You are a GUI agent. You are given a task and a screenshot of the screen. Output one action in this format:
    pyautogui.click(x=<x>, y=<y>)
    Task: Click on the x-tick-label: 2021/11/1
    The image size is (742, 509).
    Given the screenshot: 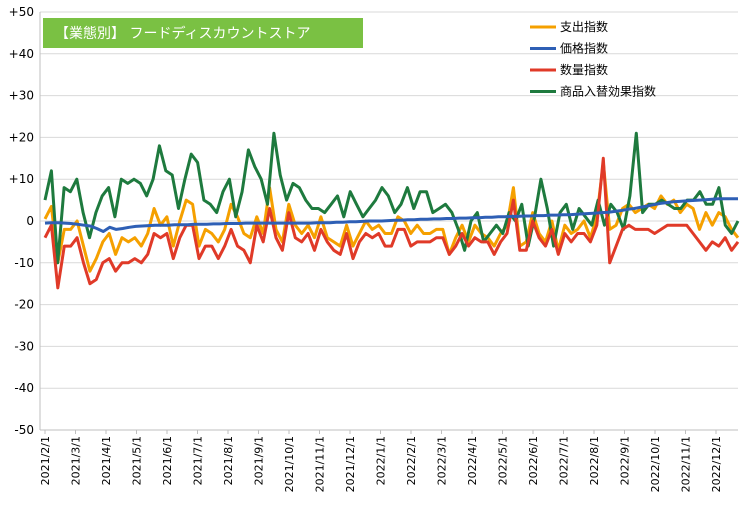 What is the action you would take?
    pyautogui.click(x=320, y=464)
    